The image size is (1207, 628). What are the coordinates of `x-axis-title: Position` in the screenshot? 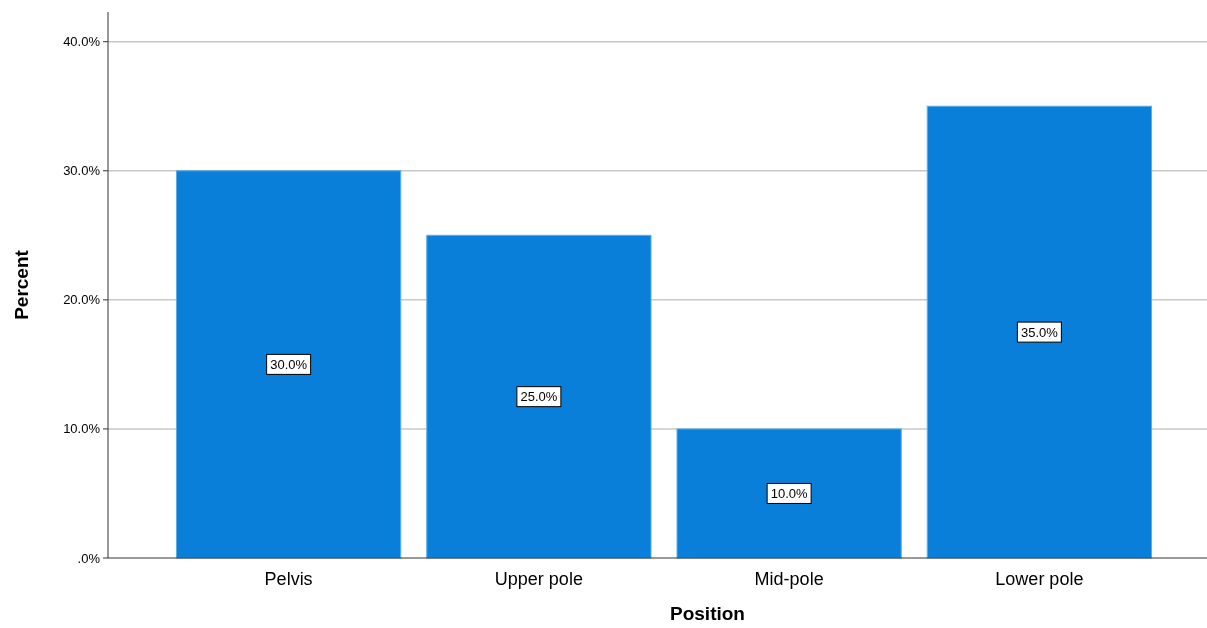 It's located at (707, 613).